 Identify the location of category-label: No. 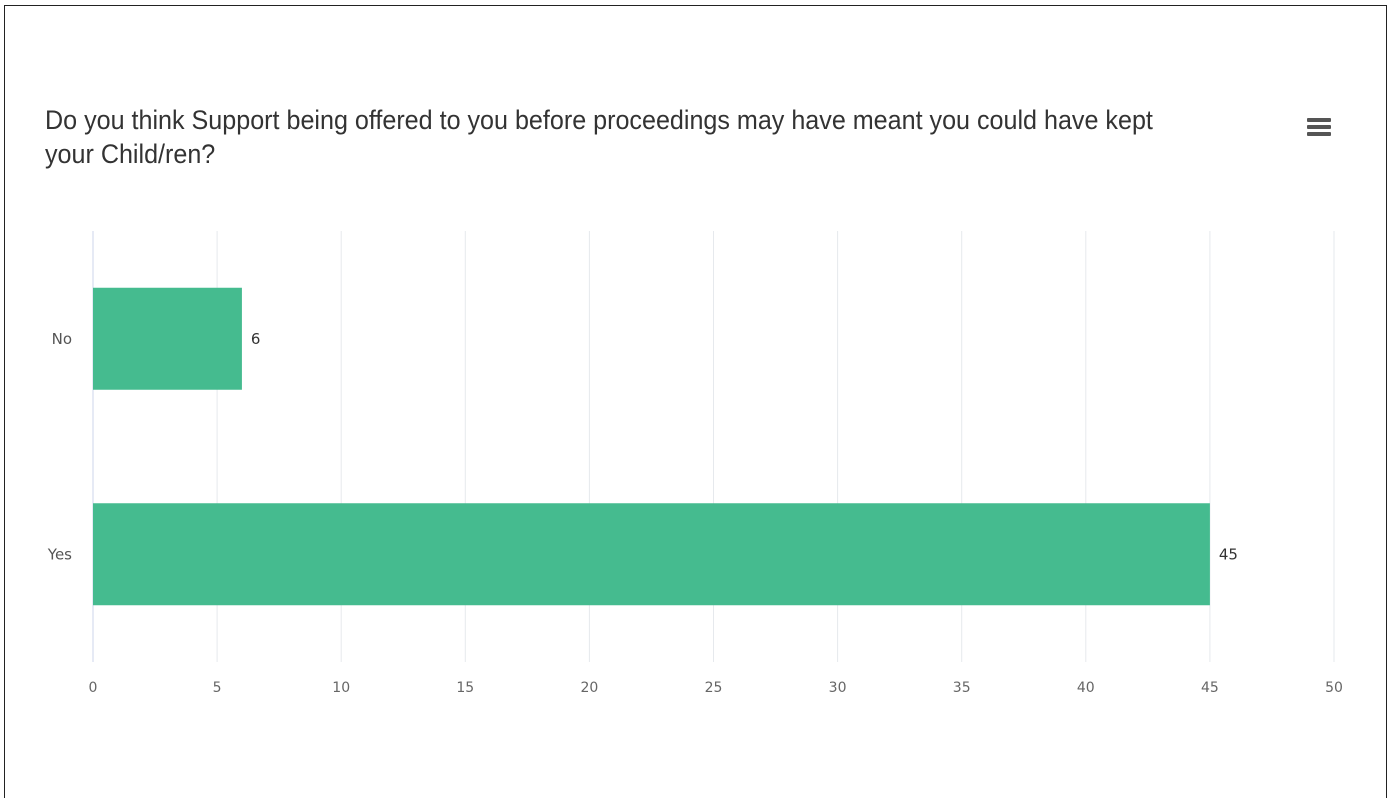
(62, 339).